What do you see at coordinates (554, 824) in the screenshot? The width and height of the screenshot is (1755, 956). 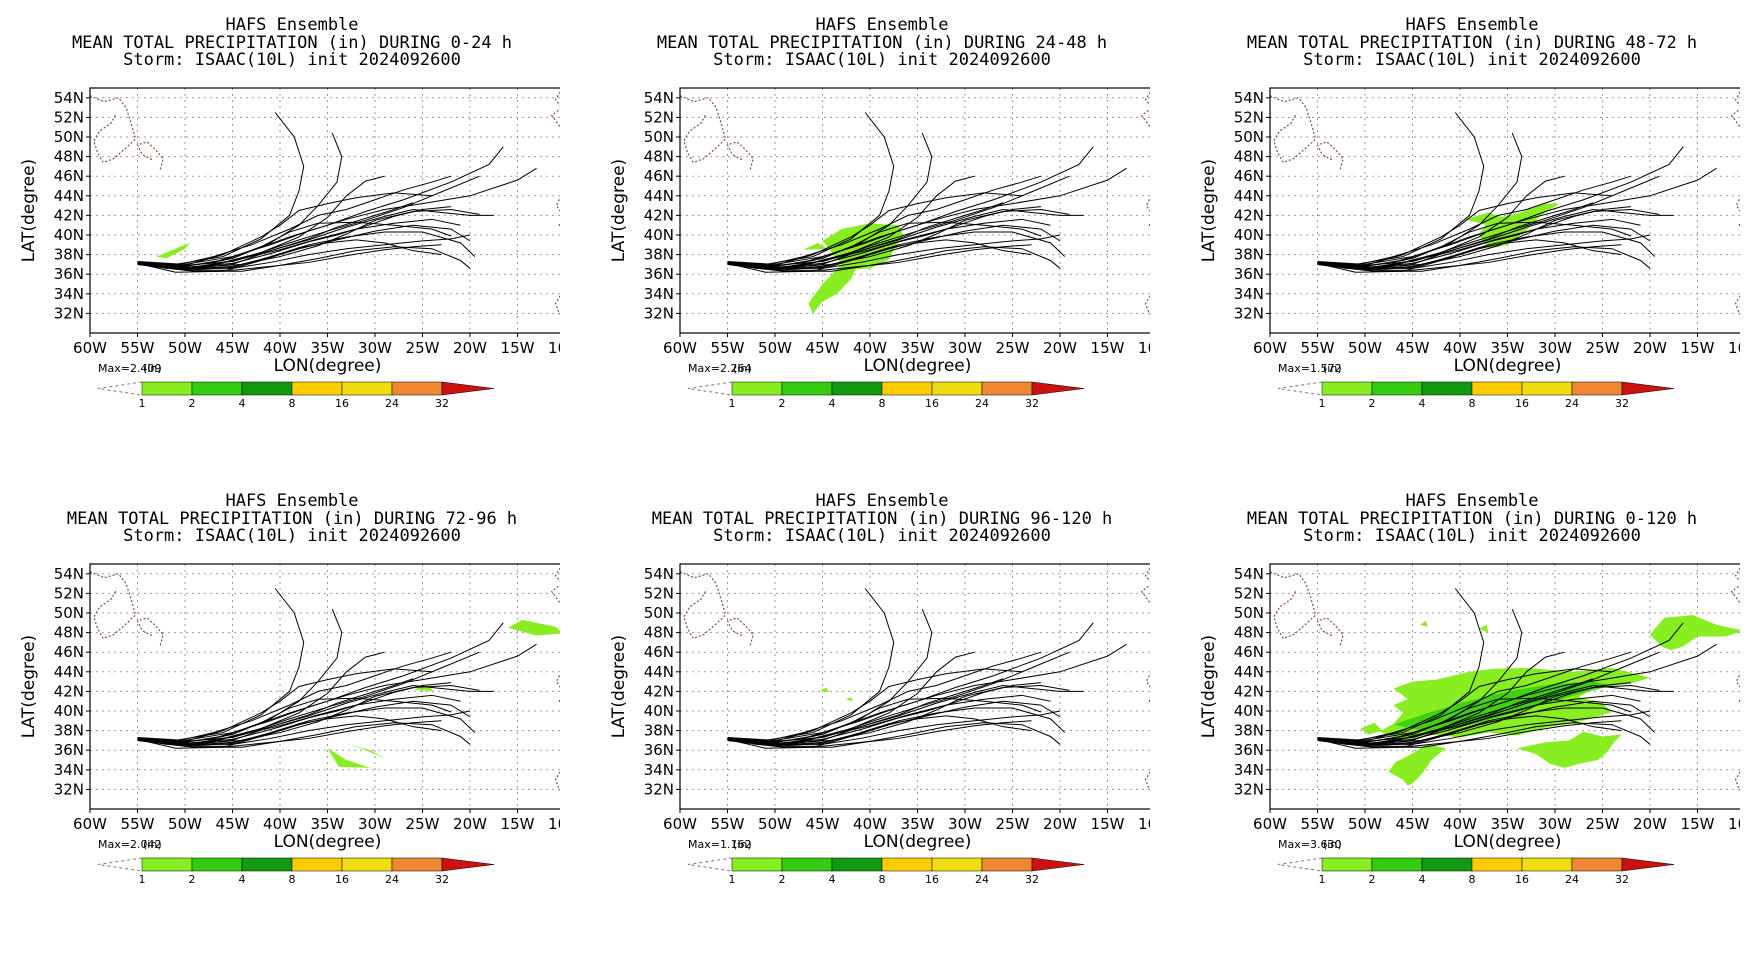 I see `lon-tick-label: 10W` at bounding box center [554, 824].